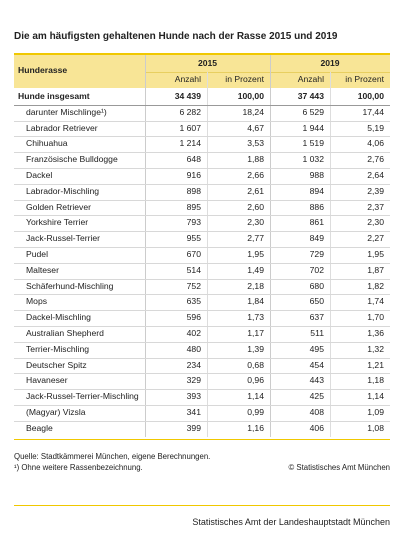 The height and width of the screenshot is (545, 400). What do you see at coordinates (255, 396) in the screenshot?
I see `cell: 1,14` at bounding box center [255, 396].